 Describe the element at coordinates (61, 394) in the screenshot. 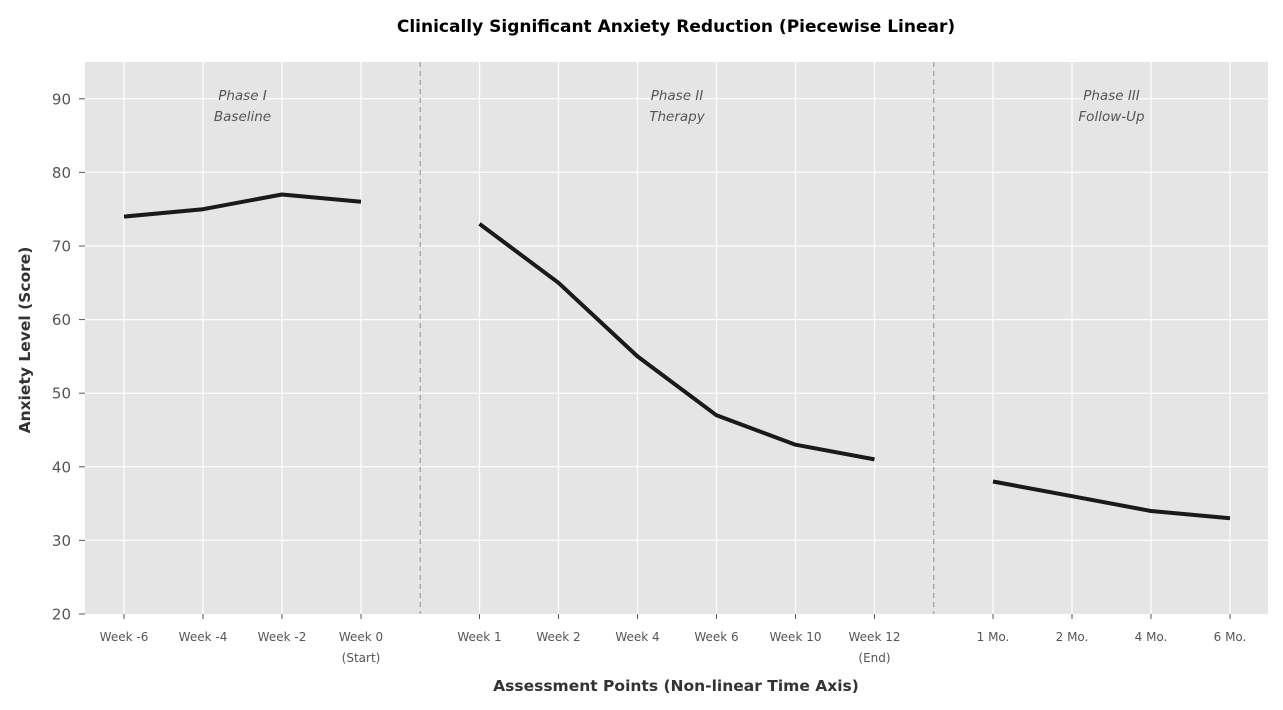

I see `y-tick-label: 50` at that location.